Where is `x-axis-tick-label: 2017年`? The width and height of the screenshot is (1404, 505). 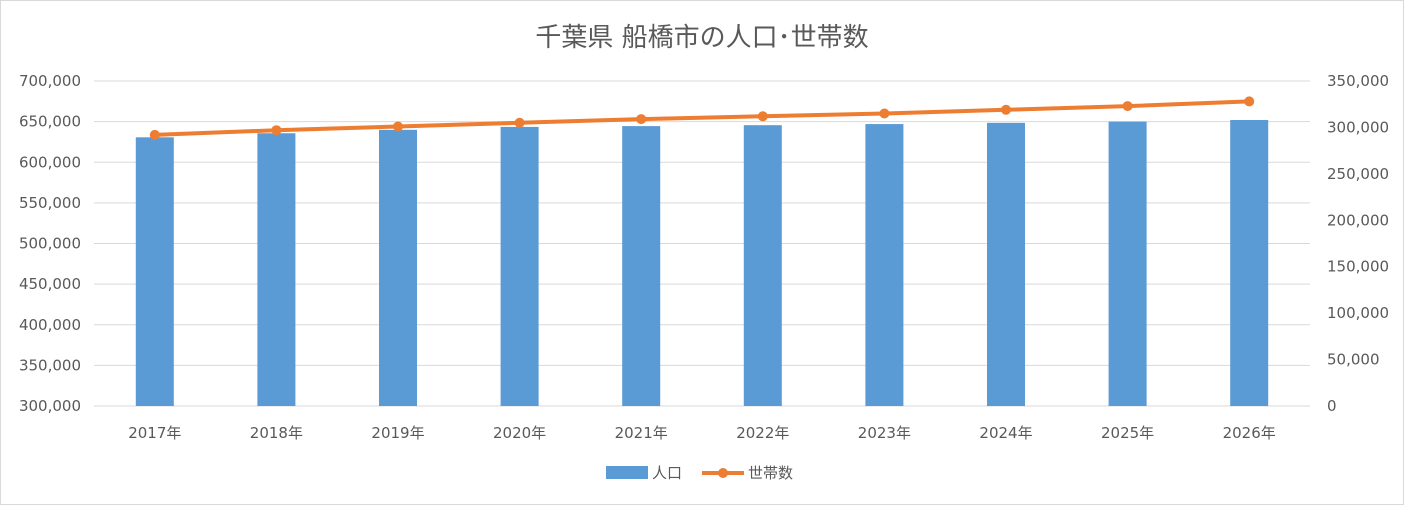 x-axis-tick-label: 2017年 is located at coordinates (154, 433).